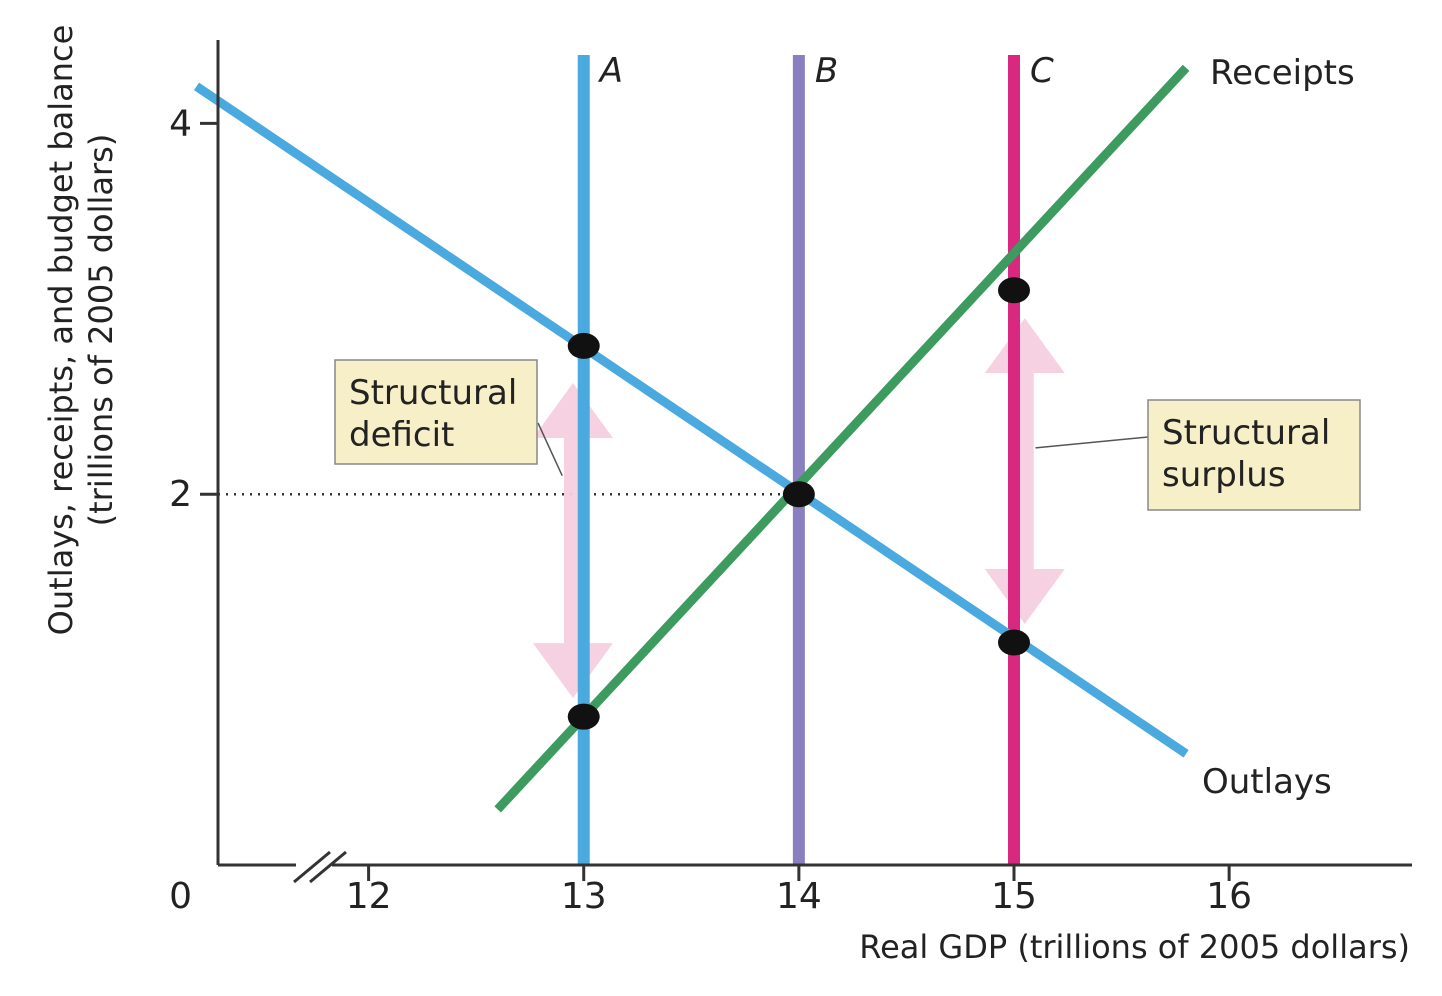  What do you see at coordinates (1134, 947) in the screenshot?
I see `x-axis-title: Real GDP (trillions of 2005 dollars)` at bounding box center [1134, 947].